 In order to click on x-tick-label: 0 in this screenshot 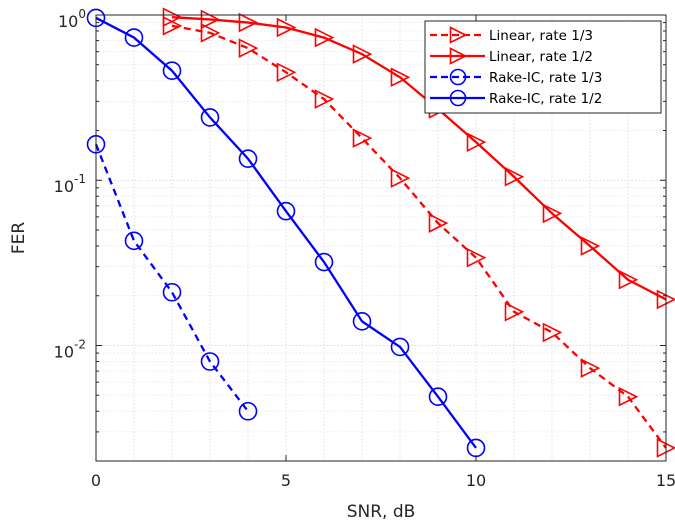, I will do `click(96, 480)`.